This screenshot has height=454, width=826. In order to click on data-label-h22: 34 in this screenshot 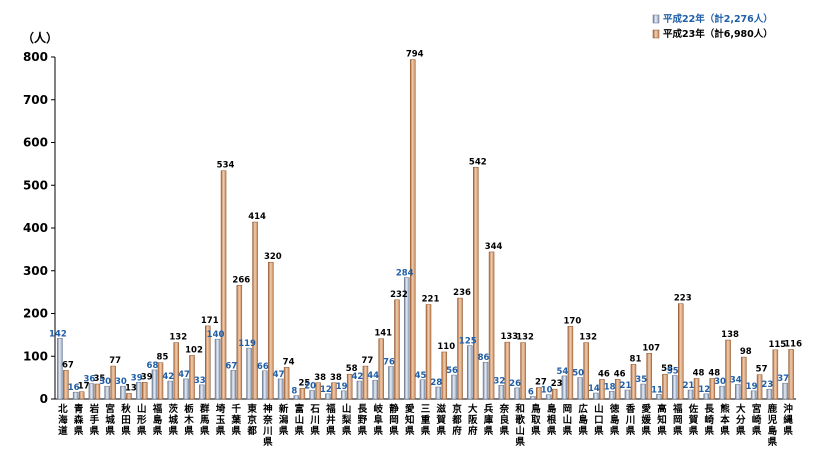, I will do `click(736, 380)`.